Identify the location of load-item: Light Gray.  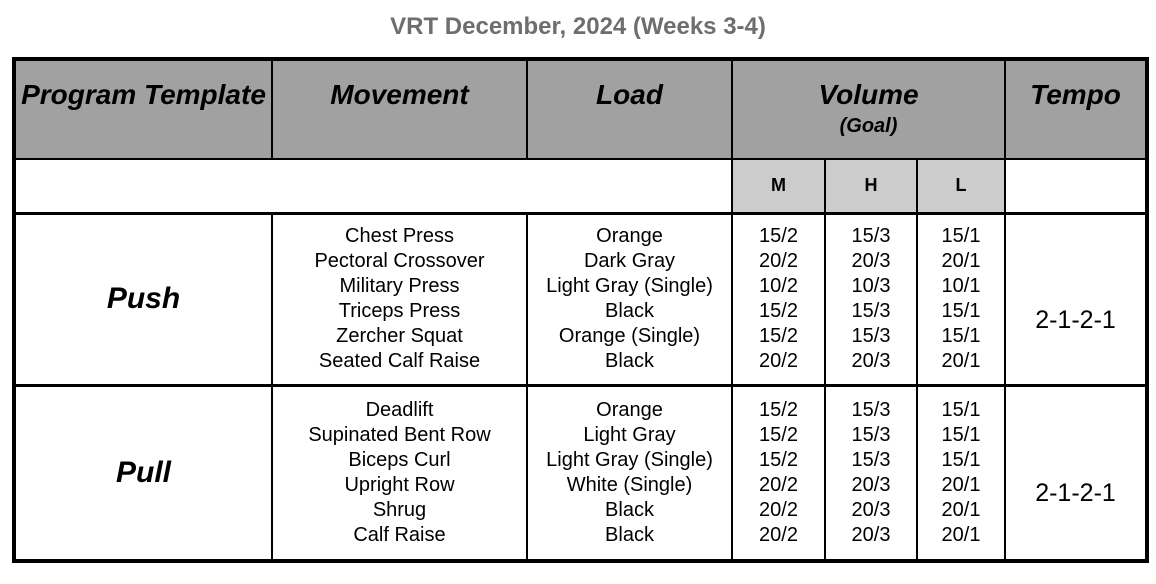
(629, 434).